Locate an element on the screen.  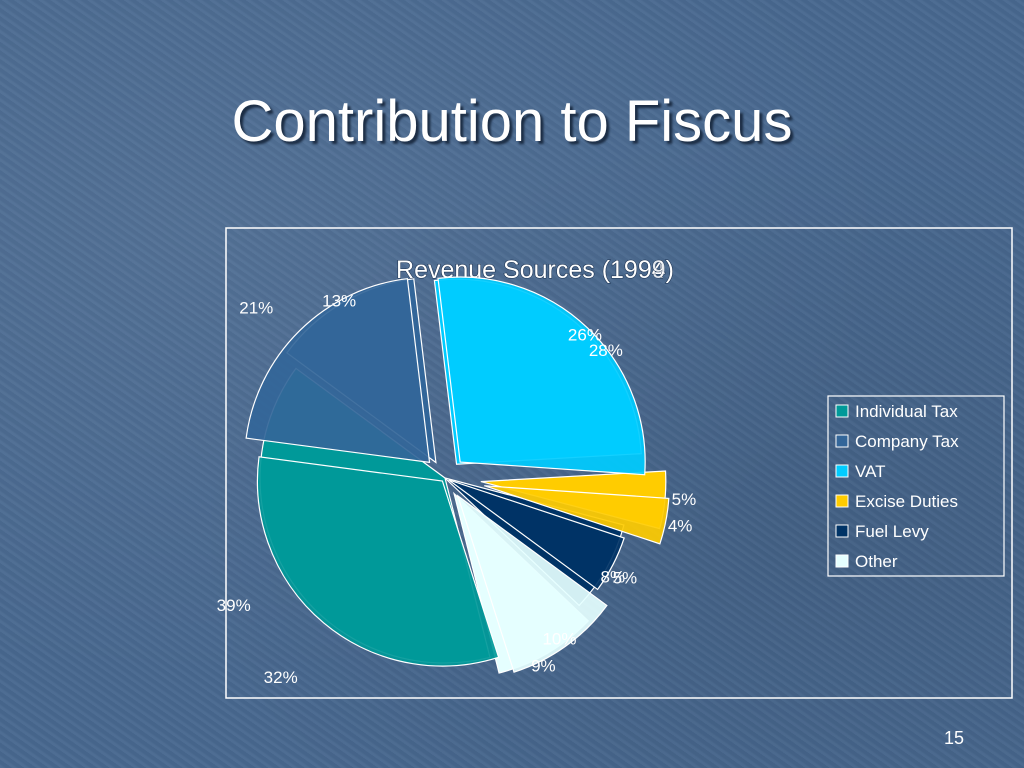
label-1999-other: 10% is located at coordinates (559, 639).